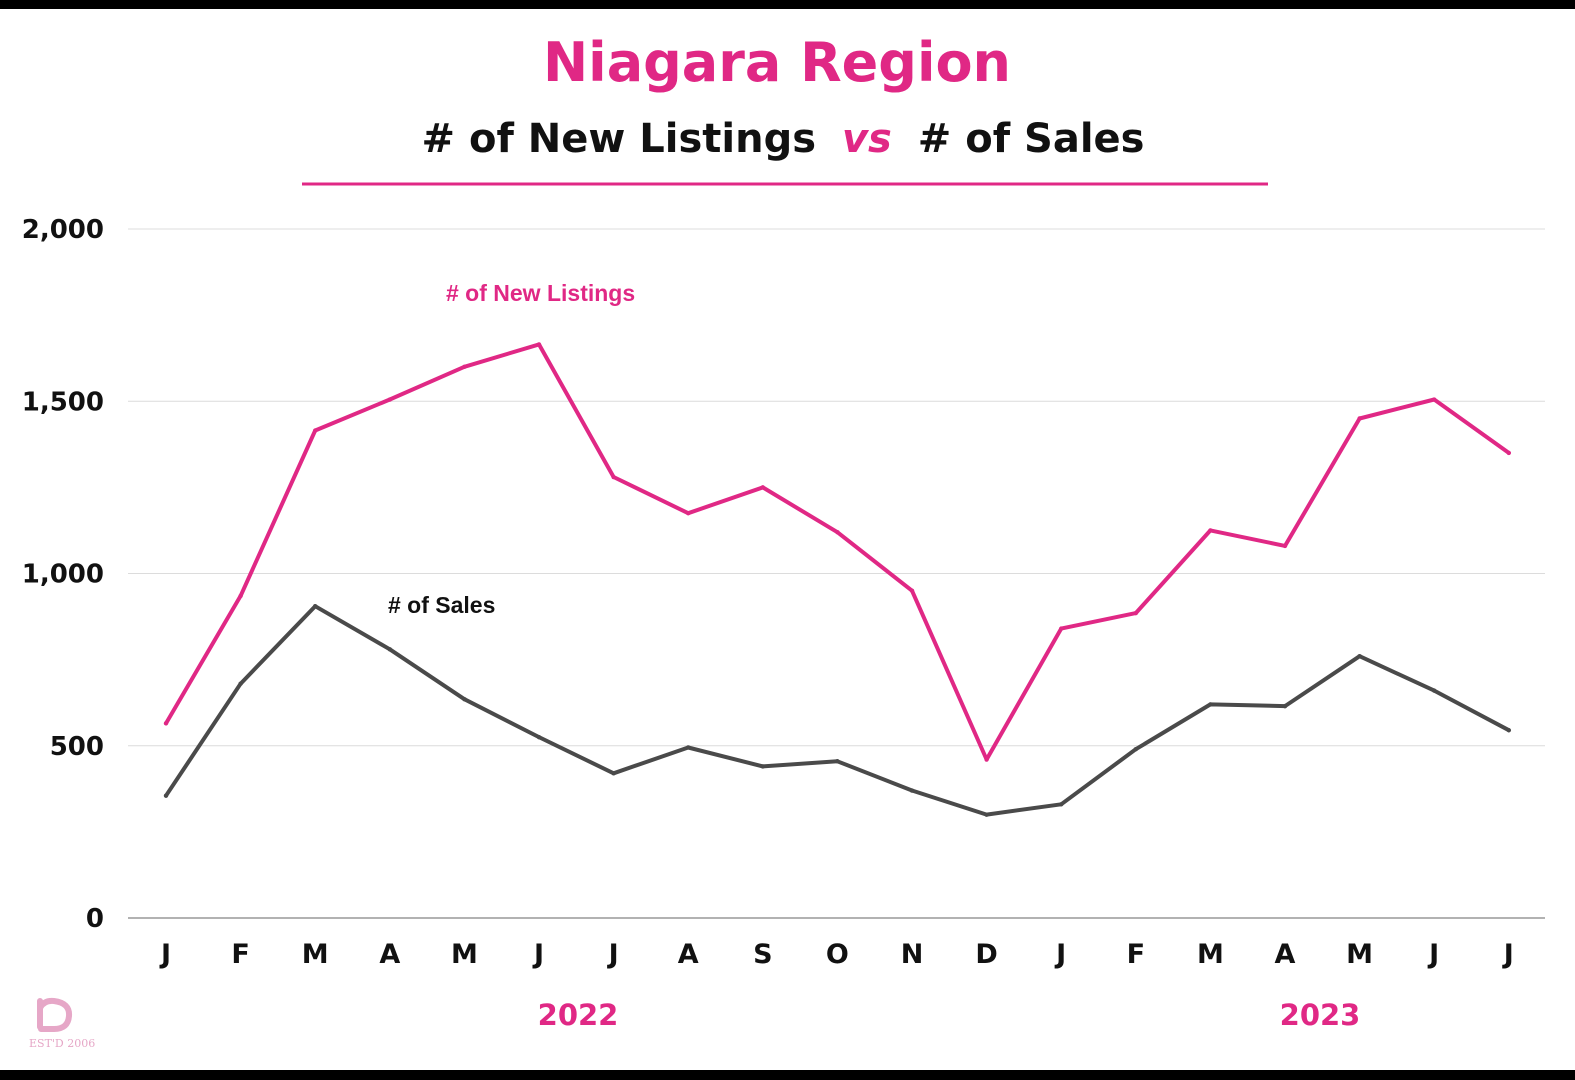 The image size is (1575, 1080). What do you see at coordinates (867, 139) in the screenshot?
I see `subtitle-connector: vs` at bounding box center [867, 139].